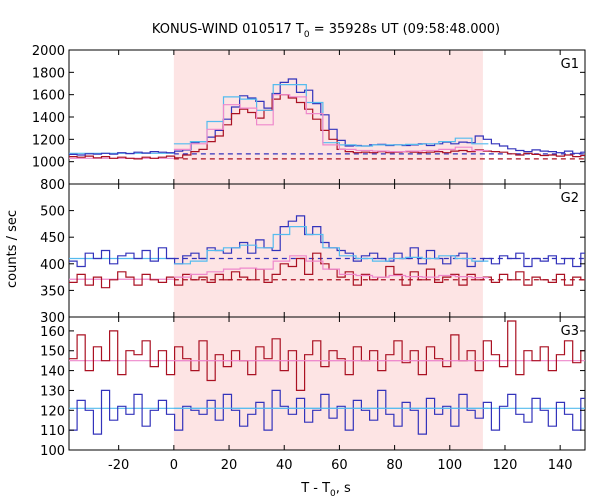 The width and height of the screenshot is (600, 500). What do you see at coordinates (449, 465) in the screenshot?
I see `x-tick-label: 100` at bounding box center [449, 465].